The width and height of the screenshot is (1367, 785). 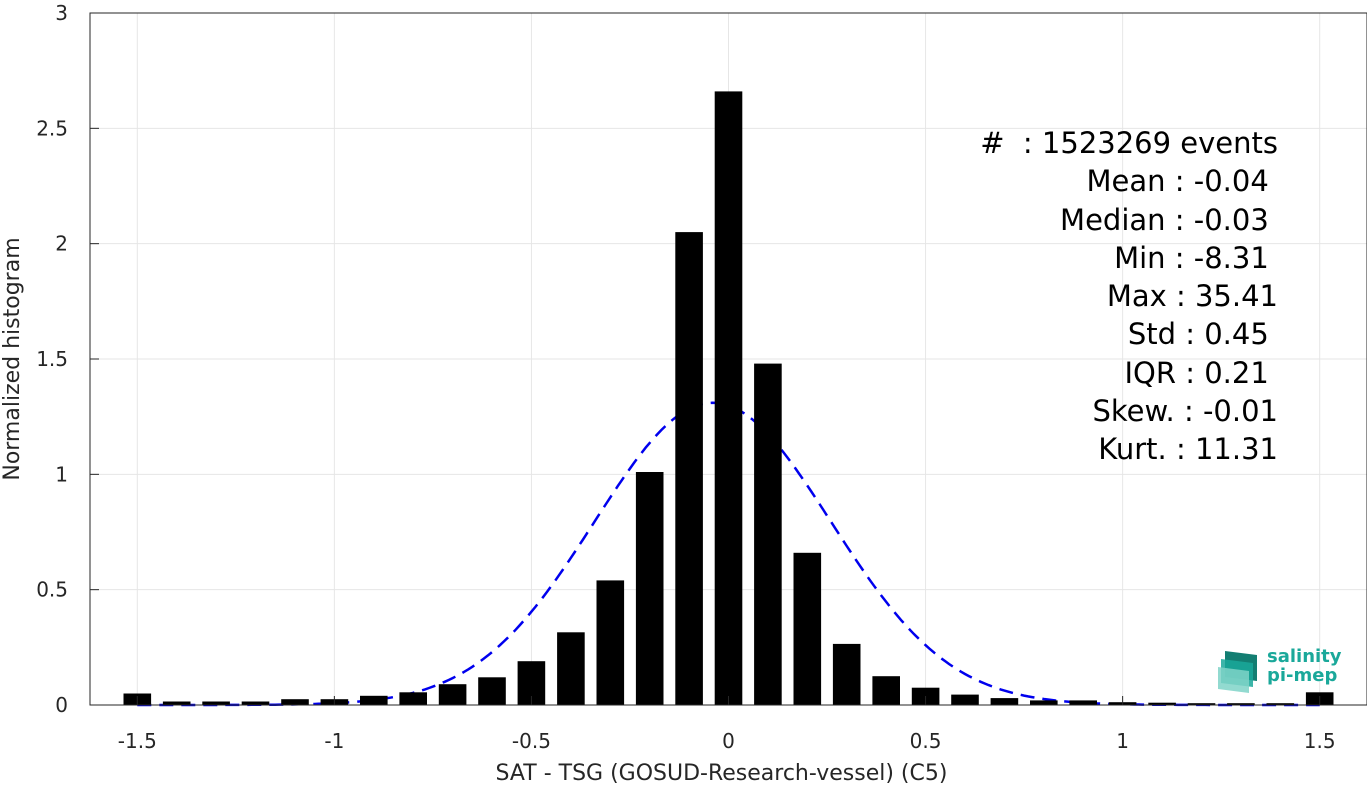 What do you see at coordinates (61, 705) in the screenshot?
I see `y-tick-label-0: 0` at bounding box center [61, 705].